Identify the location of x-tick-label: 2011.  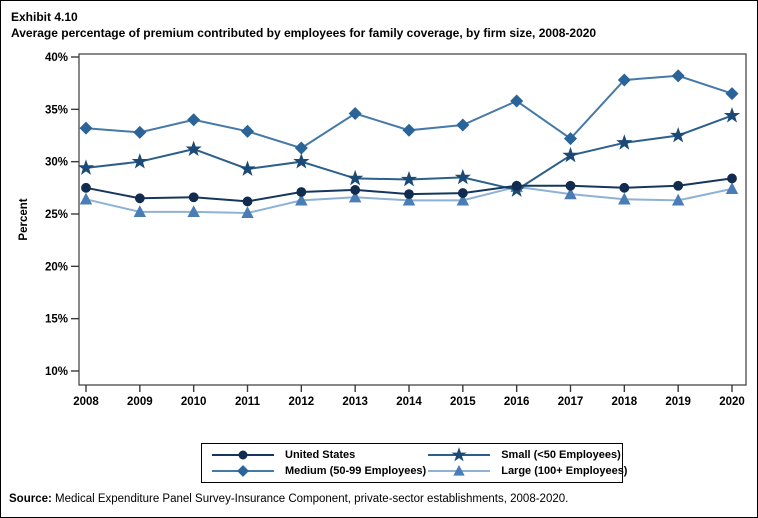
(248, 402).